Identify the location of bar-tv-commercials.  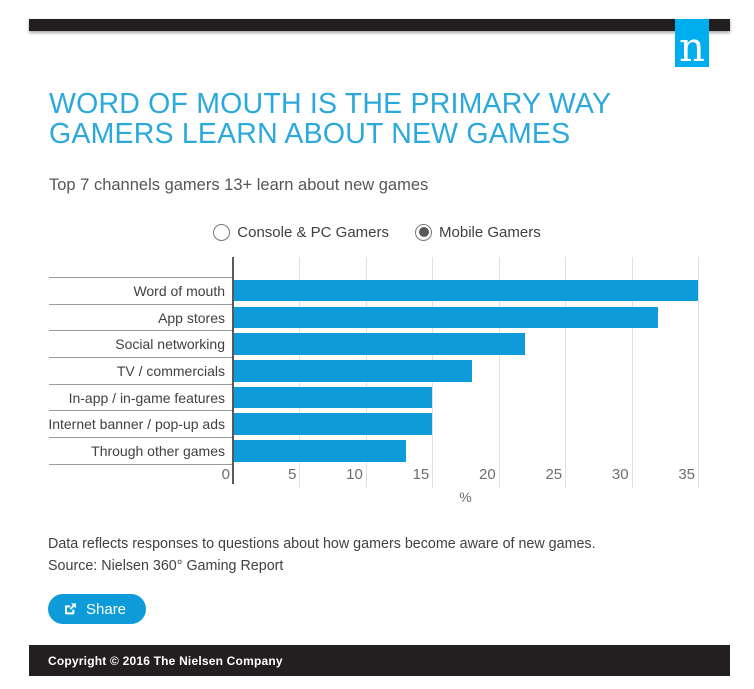
(353, 371).